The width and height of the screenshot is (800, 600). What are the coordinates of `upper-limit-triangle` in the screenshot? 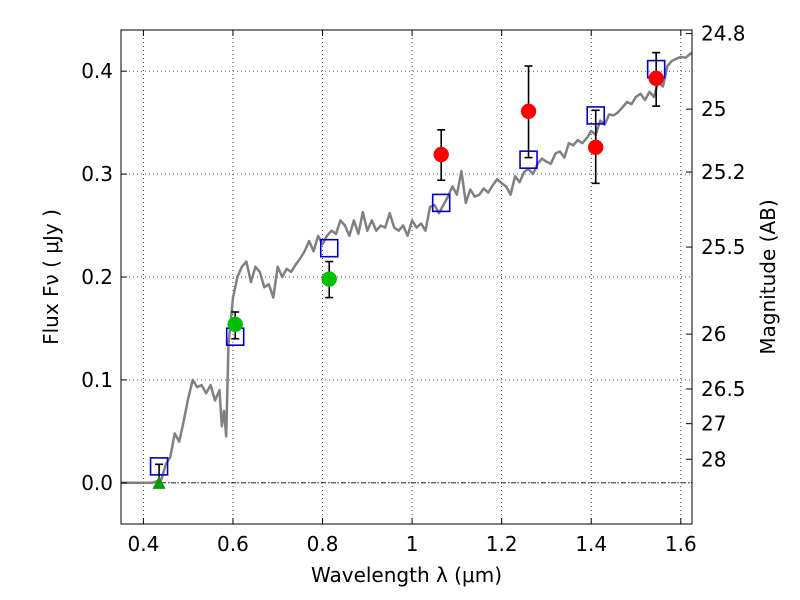 It's located at (159, 482).